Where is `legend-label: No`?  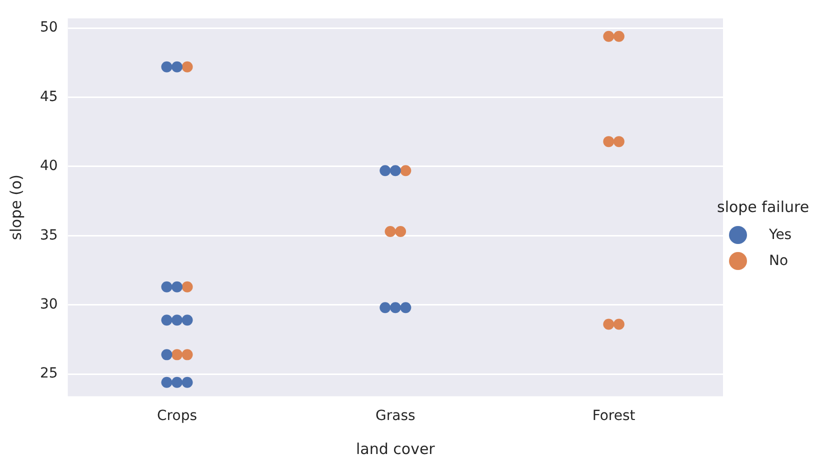
legend-label: No is located at coordinates (778, 261).